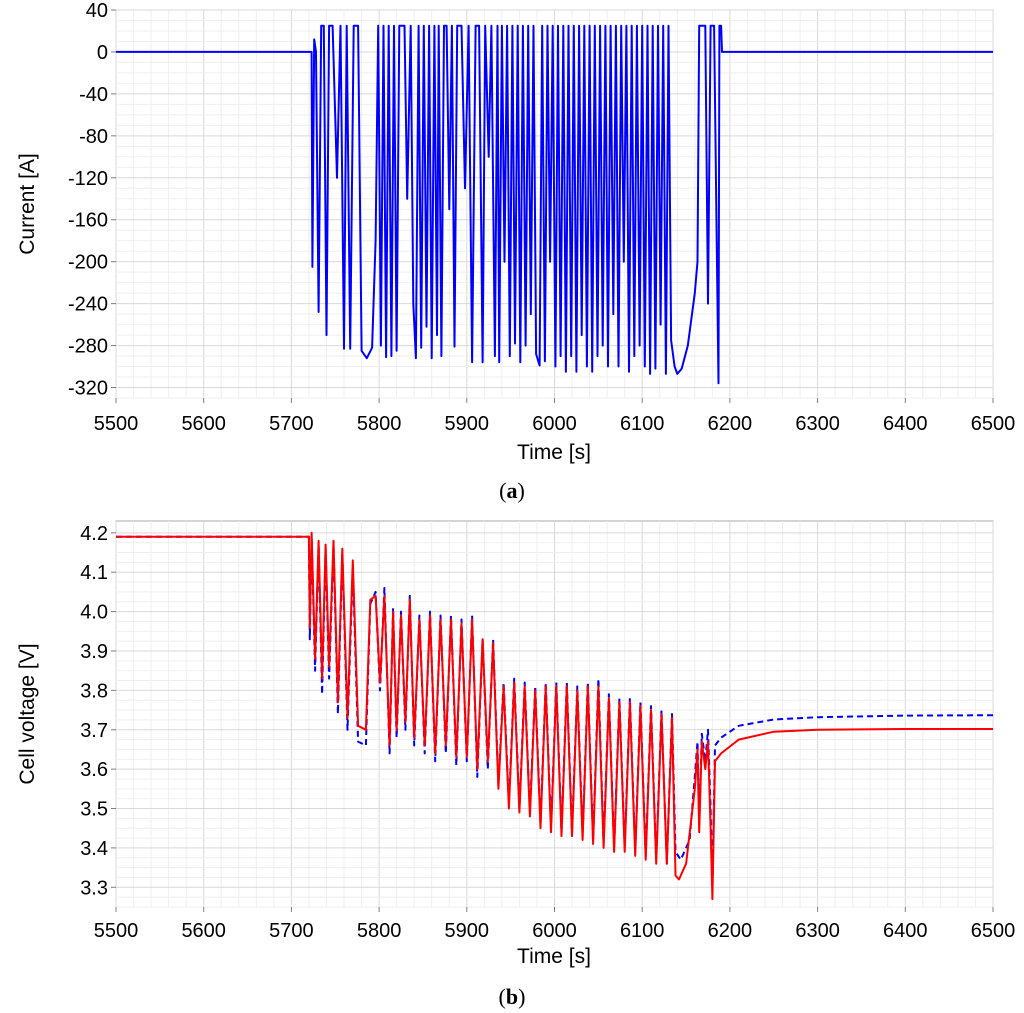  I want to click on x-axis-title-b: Time [s], so click(554, 956).